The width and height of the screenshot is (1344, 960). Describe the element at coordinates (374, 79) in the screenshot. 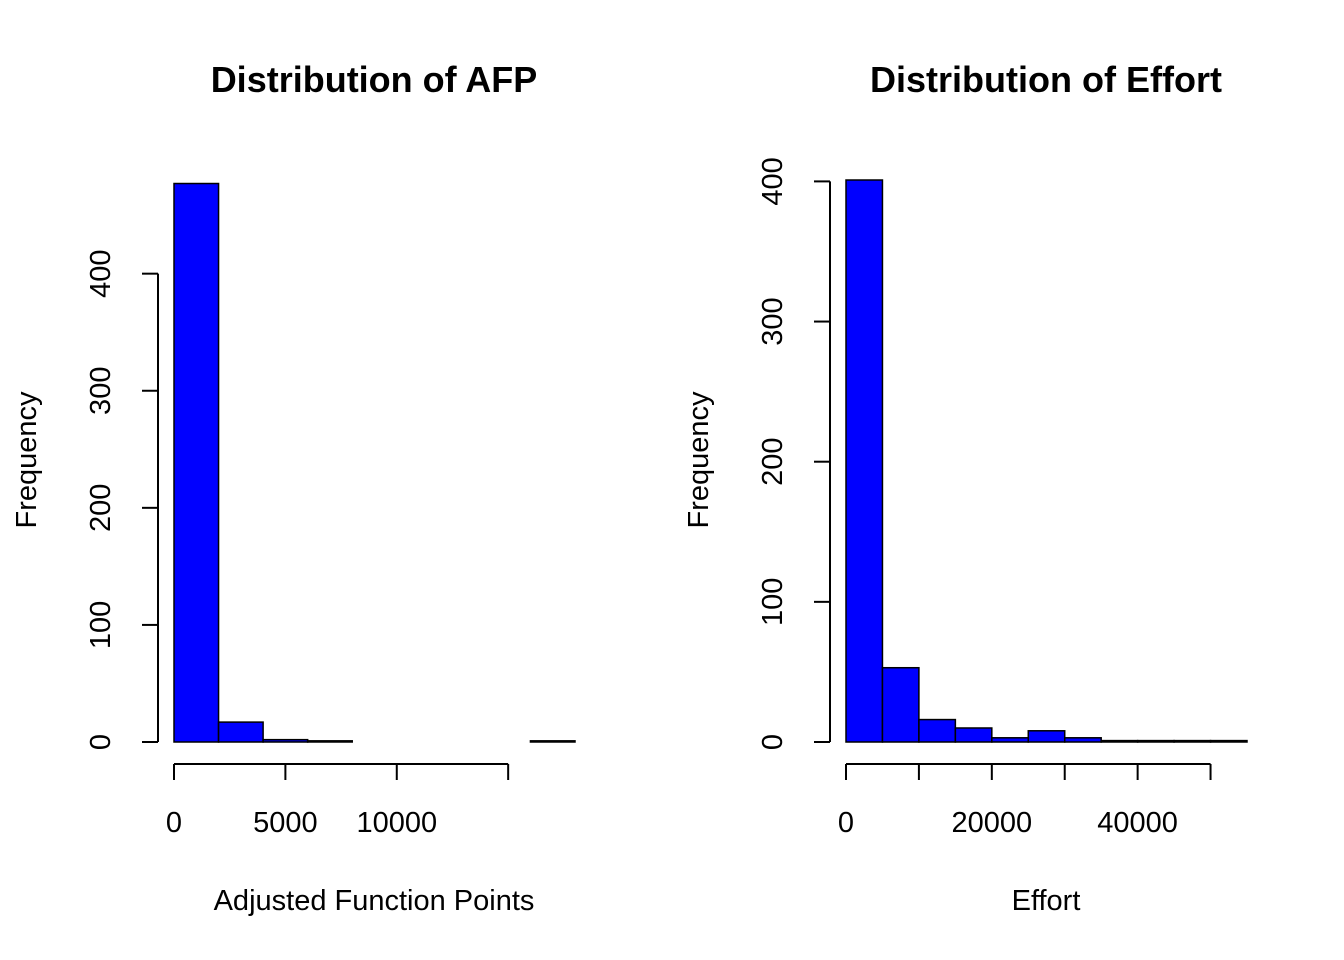

I see `chart-title: Distribution of AFP` at that location.